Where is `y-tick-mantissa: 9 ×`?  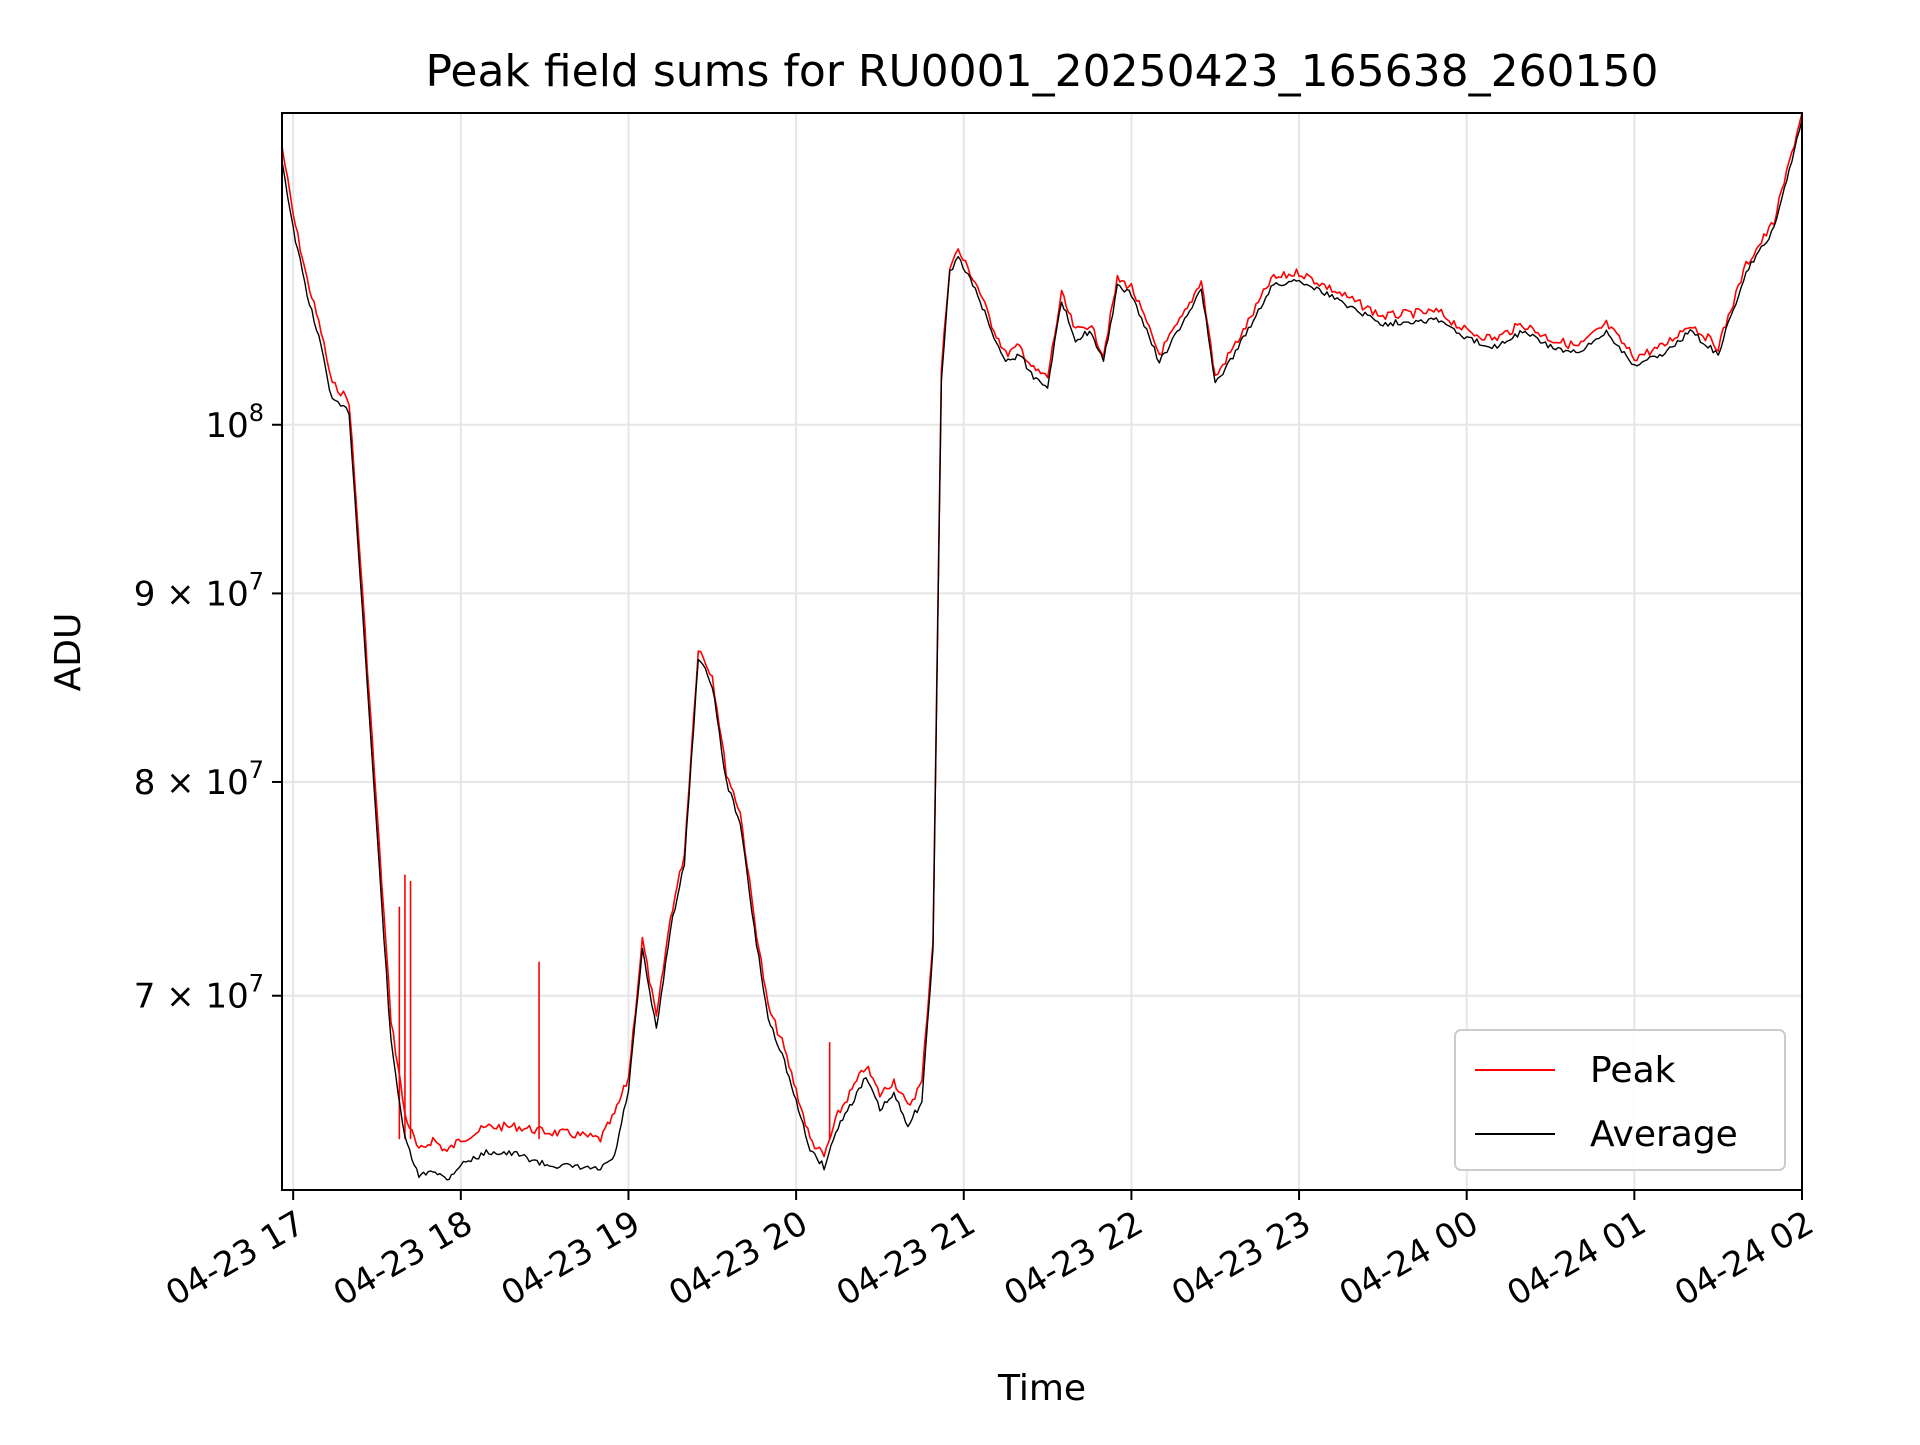 y-tick-mantissa: 9 × is located at coordinates (170, 594).